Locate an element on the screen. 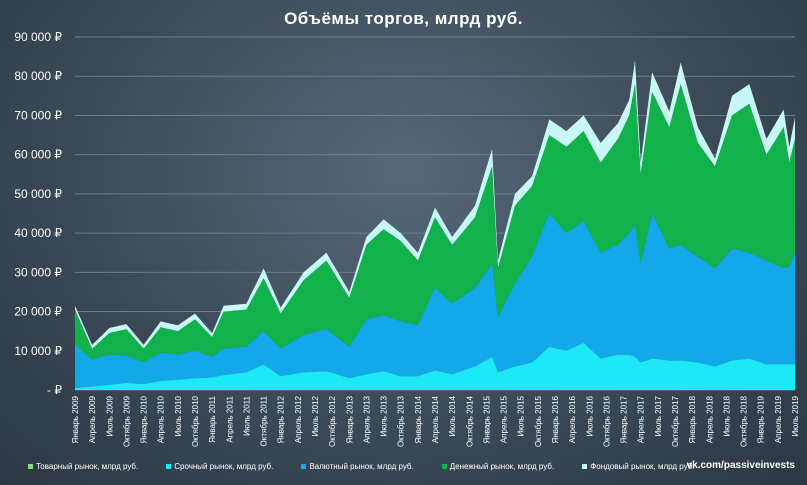 Image resolution: width=807 pixels, height=485 pixels. x-tick-label: Июль 2013 is located at coordinates (384, 415).